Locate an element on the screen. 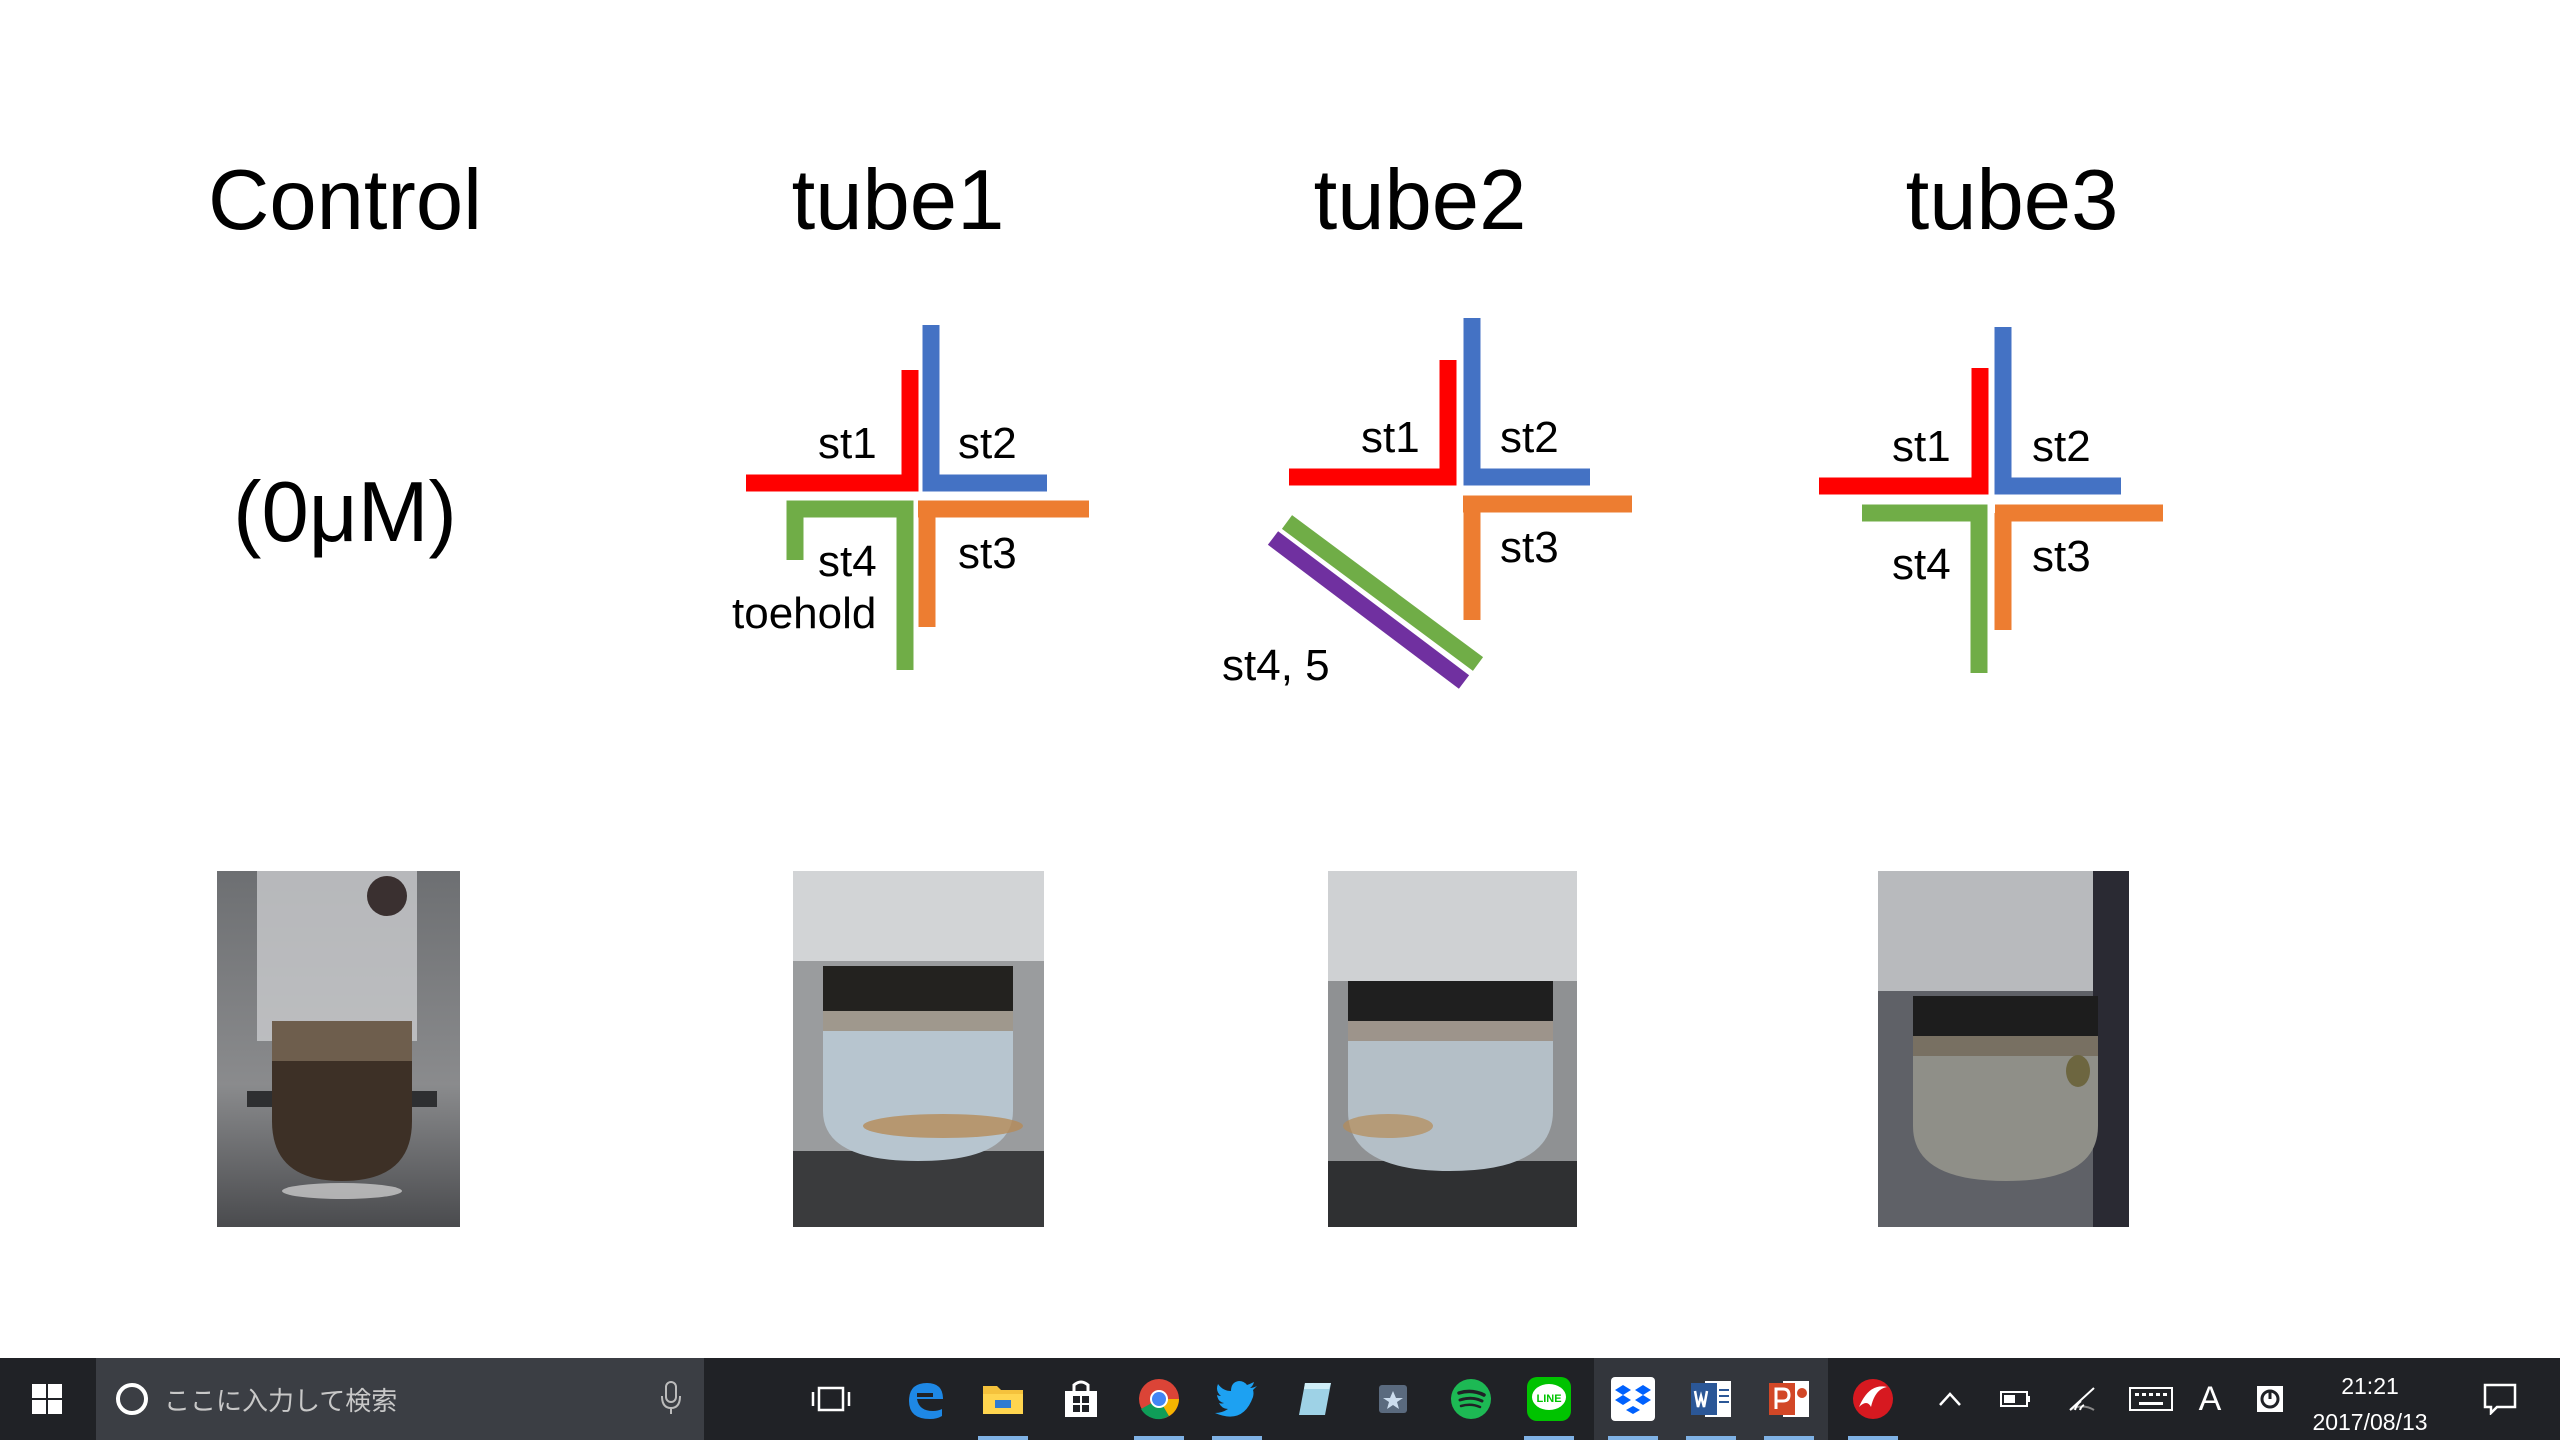  tube2-st2-label: st2 is located at coordinates (1529, 437).